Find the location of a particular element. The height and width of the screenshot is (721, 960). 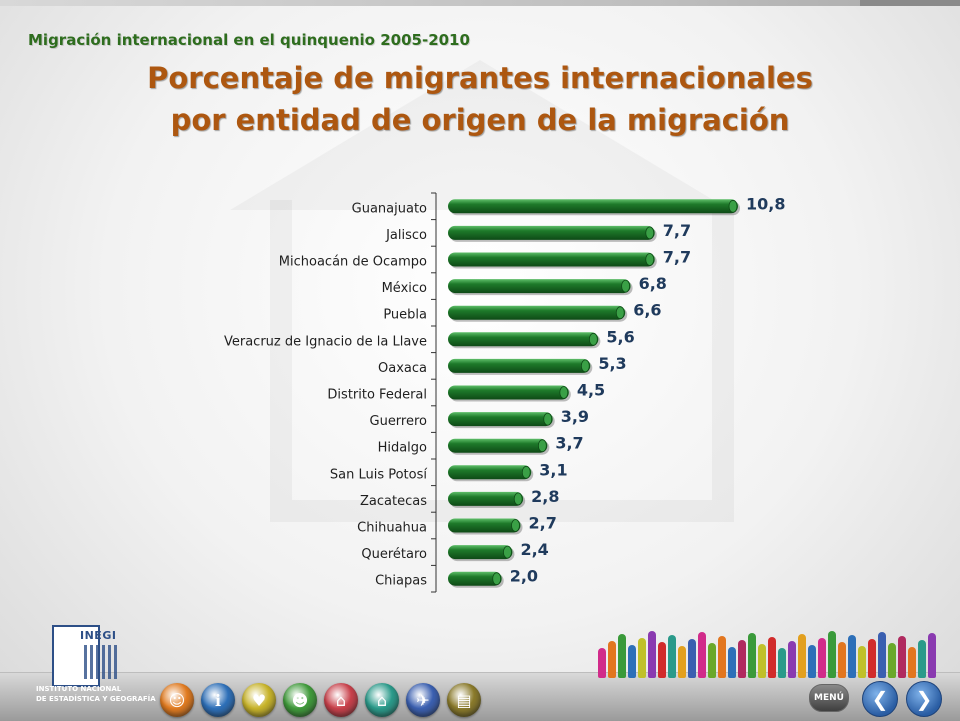

value-label: 6,8 is located at coordinates (653, 283).